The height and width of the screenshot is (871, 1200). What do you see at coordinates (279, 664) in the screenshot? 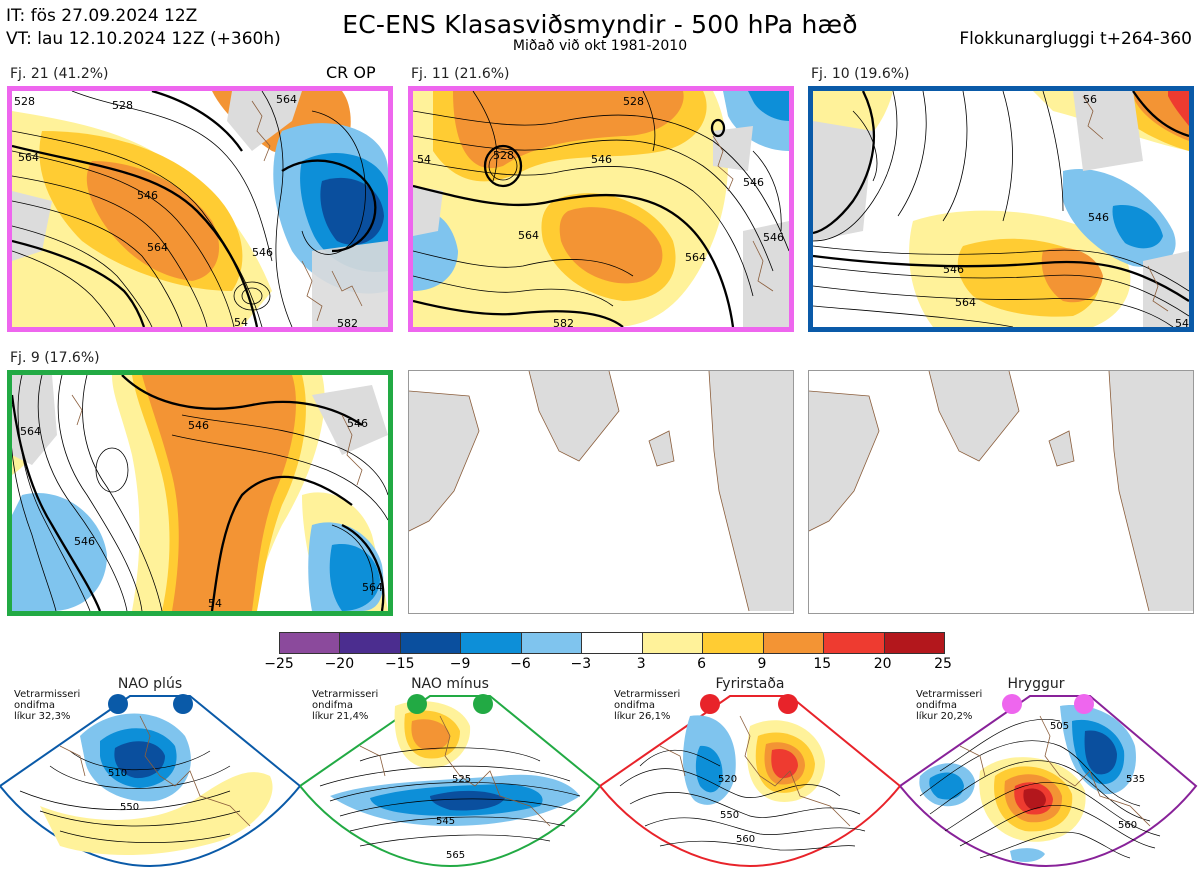
I see `colorbar-tick-label: −25` at bounding box center [279, 664].